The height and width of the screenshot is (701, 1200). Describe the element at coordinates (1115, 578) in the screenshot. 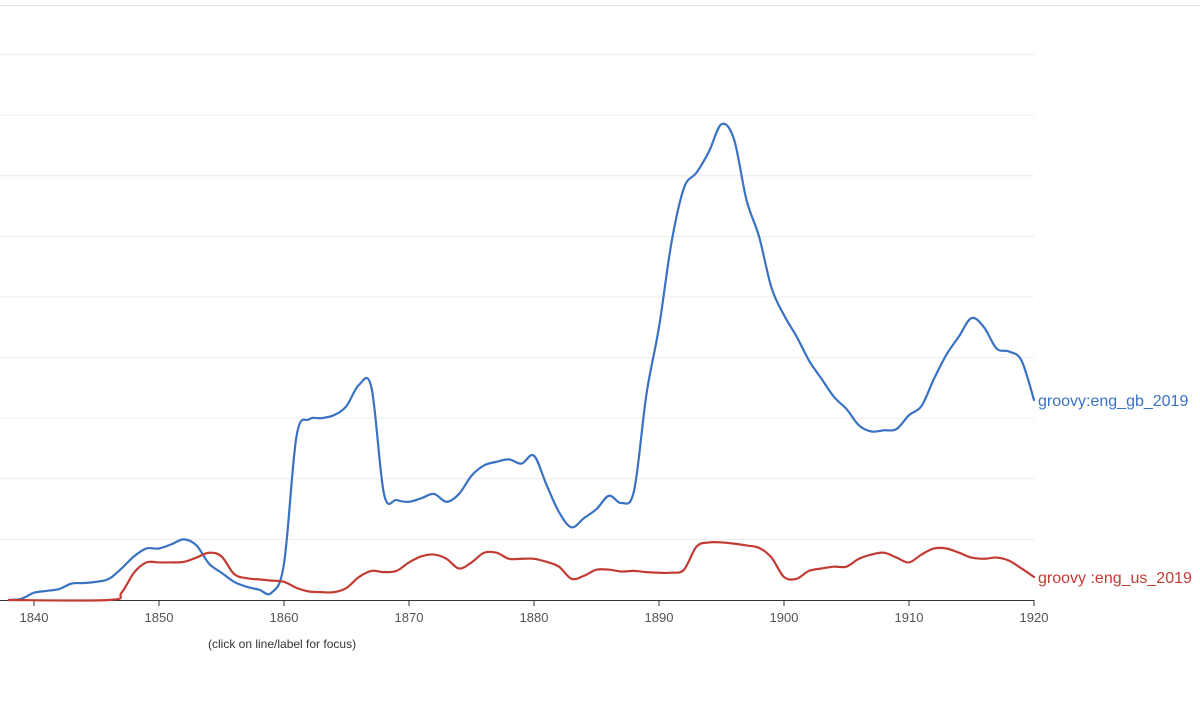

I see `series-label-eng-us: groovy :eng_us_2019` at that location.